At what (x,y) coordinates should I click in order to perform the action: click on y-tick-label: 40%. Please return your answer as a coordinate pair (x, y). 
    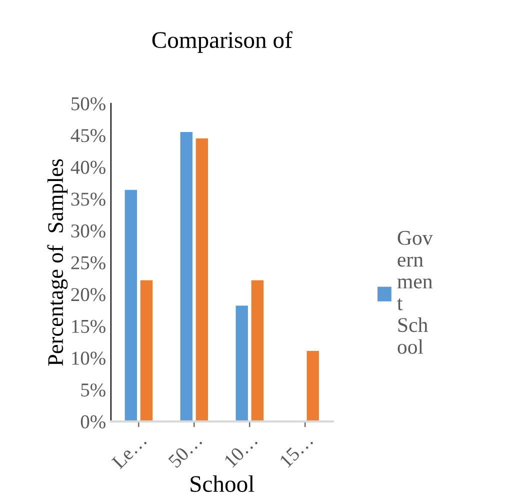
    Looking at the image, I should click on (88, 167).